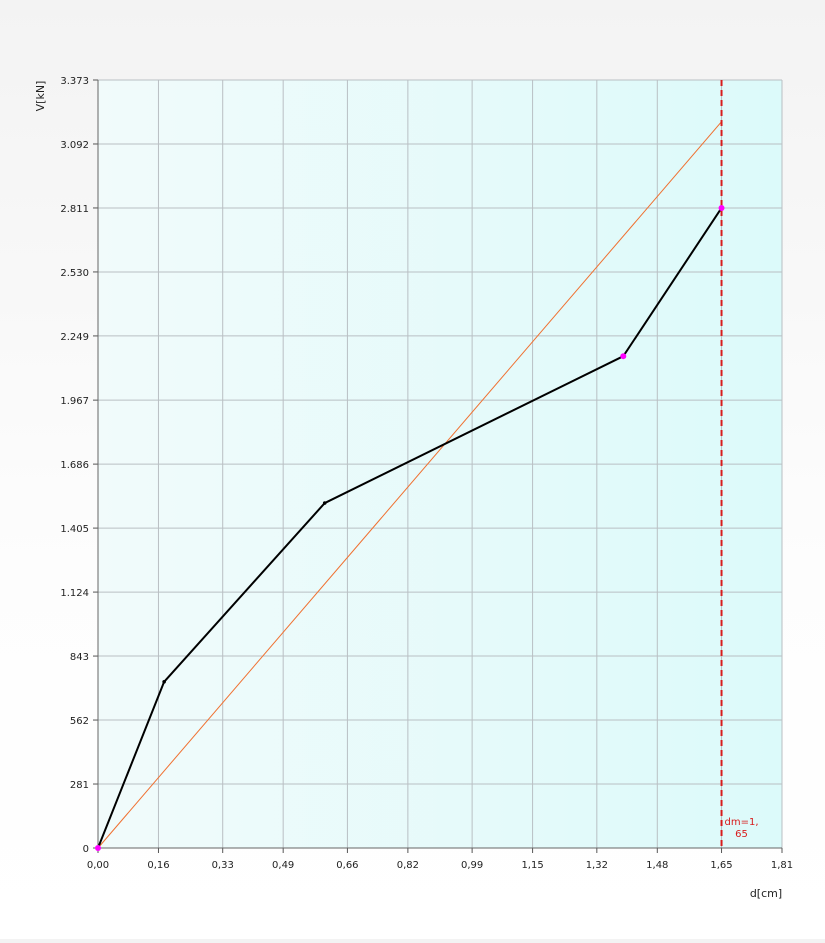  What do you see at coordinates (74, 145) in the screenshot?
I see `y-tick-label: 3.092` at bounding box center [74, 145].